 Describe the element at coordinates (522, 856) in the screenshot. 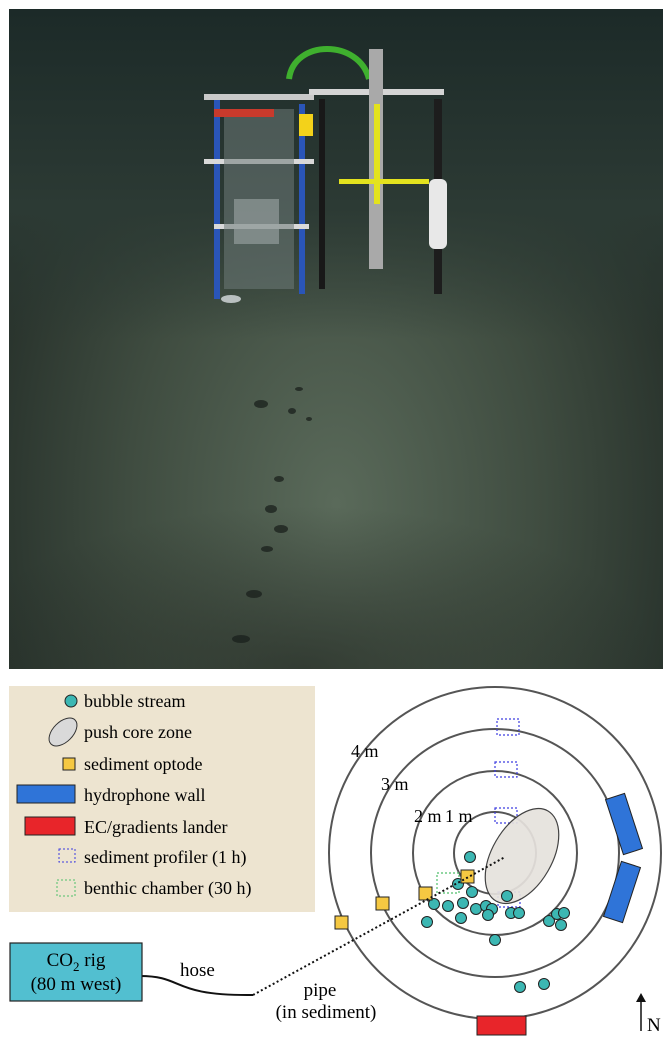

I see `push-core-zone` at that location.